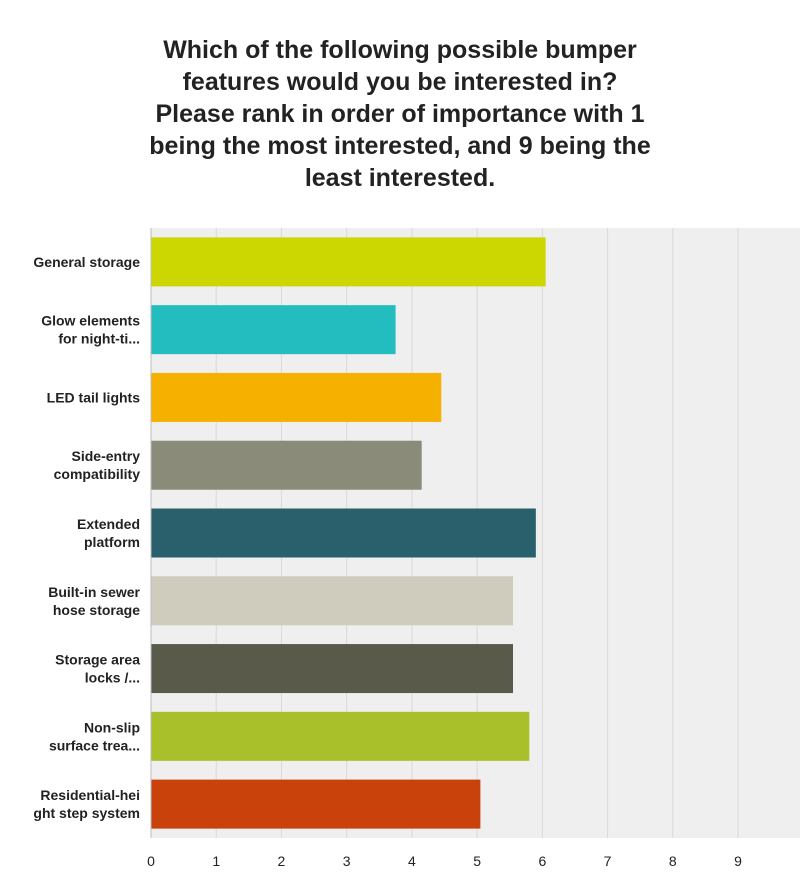  Describe the element at coordinates (112, 727) in the screenshot. I see `category-label-line: Non-slip` at that location.